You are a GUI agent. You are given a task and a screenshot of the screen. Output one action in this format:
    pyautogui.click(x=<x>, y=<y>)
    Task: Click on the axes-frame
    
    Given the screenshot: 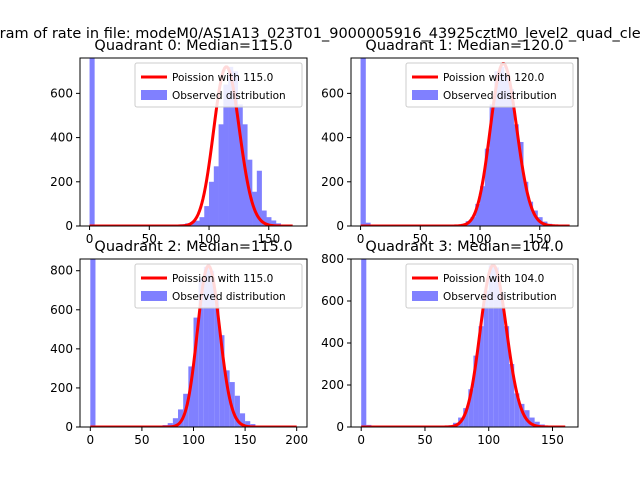 What is the action you would take?
    pyautogui.click(x=193, y=142)
    